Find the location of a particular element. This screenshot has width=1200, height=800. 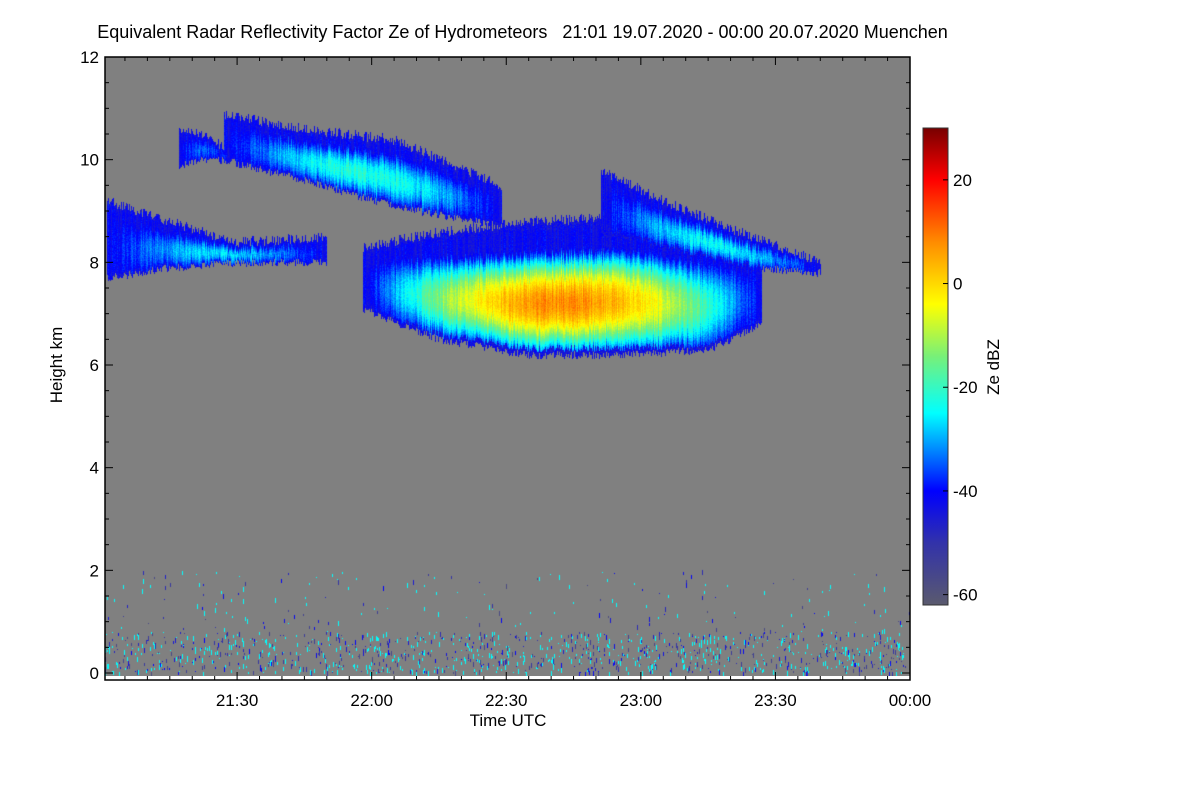

colorbar-tick-label: -60 is located at coordinates (965, 595).